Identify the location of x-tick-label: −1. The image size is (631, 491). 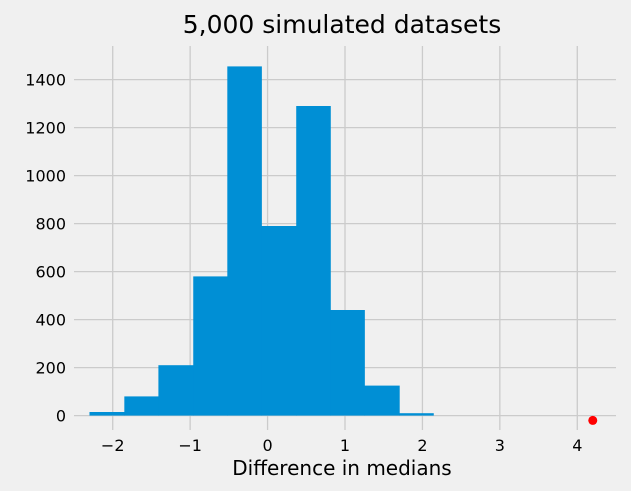
(190, 445).